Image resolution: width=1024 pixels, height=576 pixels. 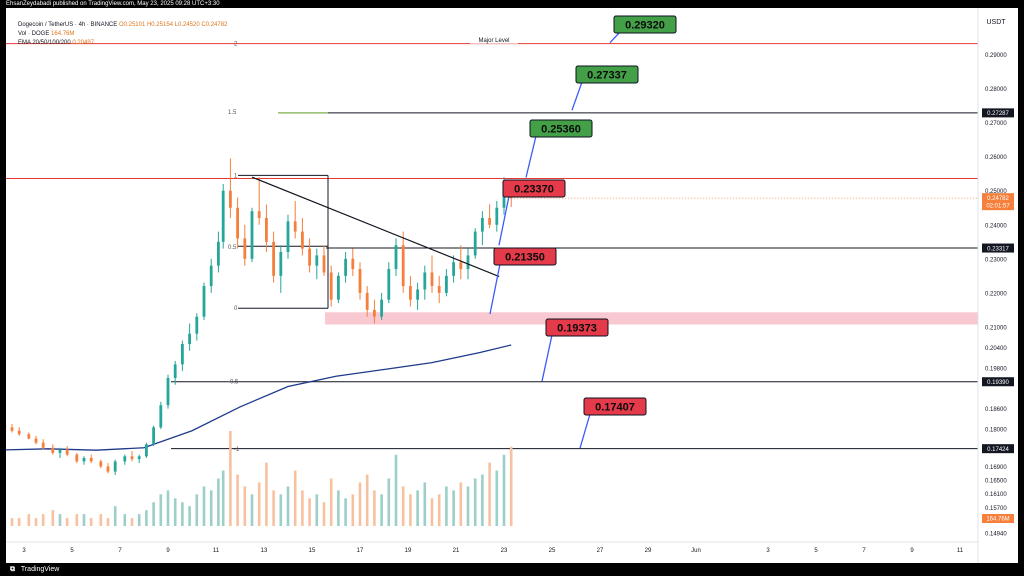 What do you see at coordinates (68, 25) in the screenshot?
I see `legend-symbol: Dogecoin / TetherUS · 4h · BINANCE` at bounding box center [68, 25].